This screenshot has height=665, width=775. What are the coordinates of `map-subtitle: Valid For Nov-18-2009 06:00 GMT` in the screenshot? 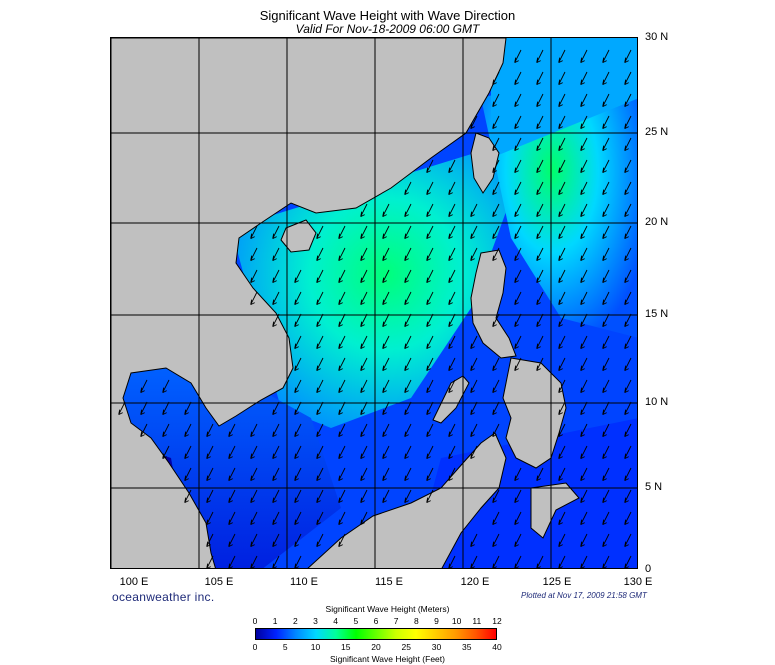 It's located at (387, 29).